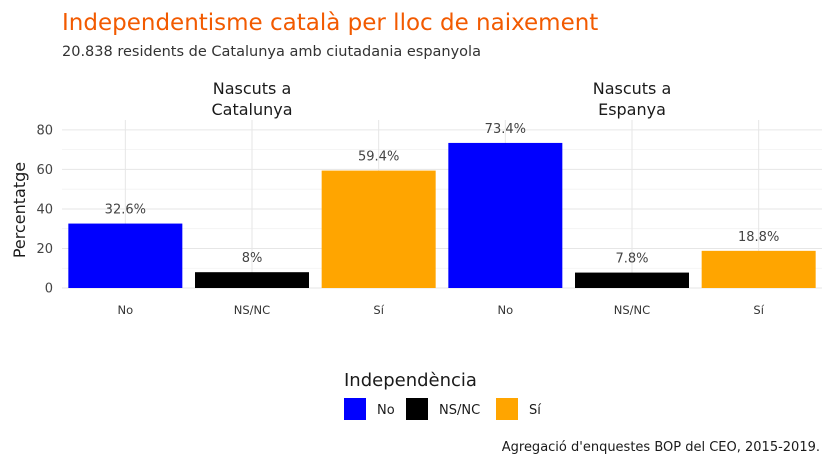  I want to click on data-label: 7.8%, so click(631, 259).